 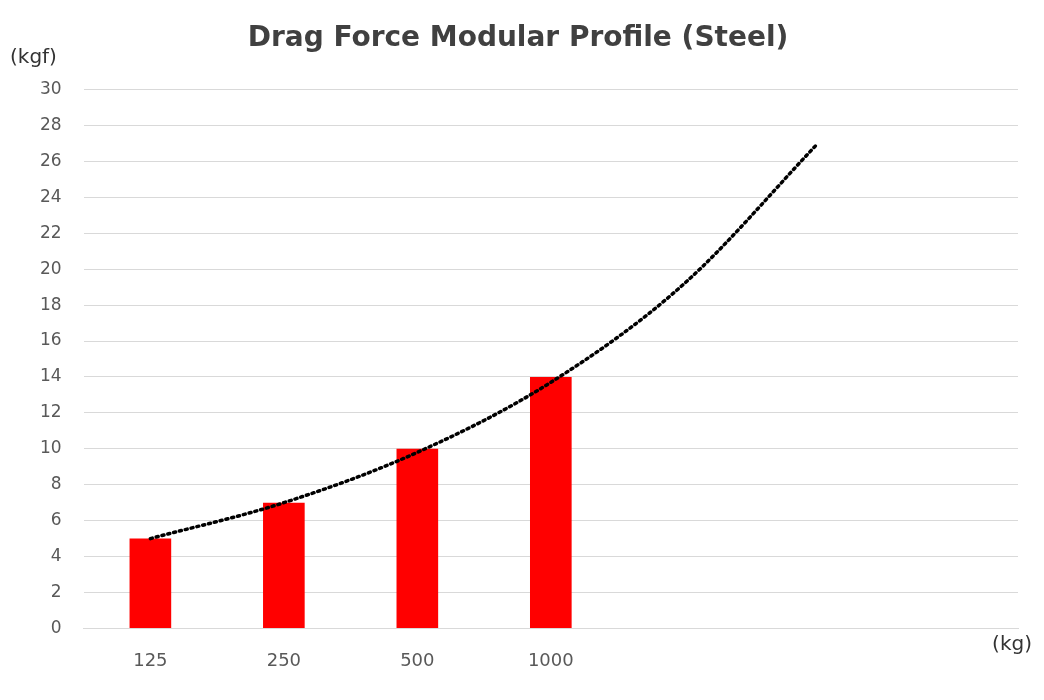 I want to click on y-tick-label: 16, so click(x=50, y=339).